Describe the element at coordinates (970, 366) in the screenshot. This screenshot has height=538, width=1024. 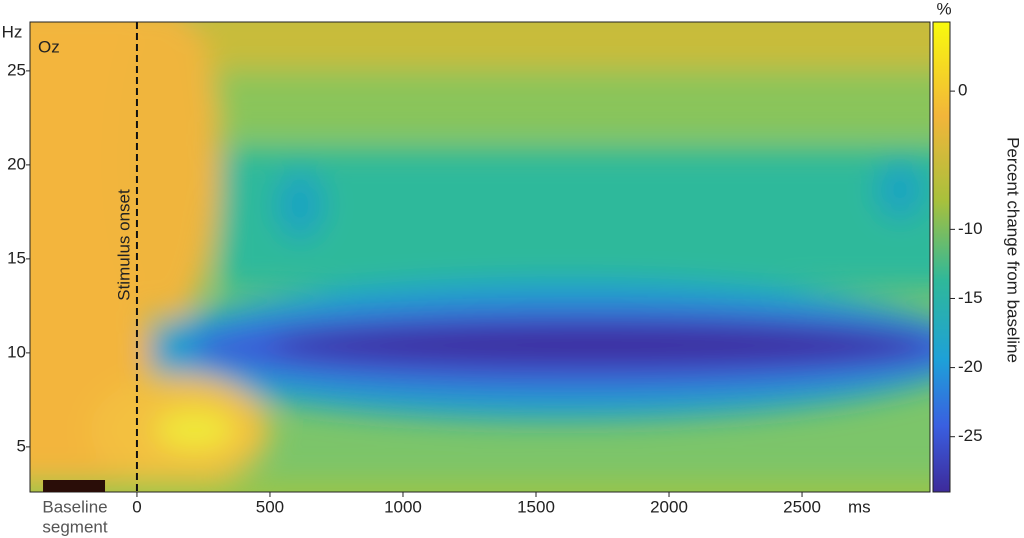
I see `colorbar-tick-label: -20` at that location.